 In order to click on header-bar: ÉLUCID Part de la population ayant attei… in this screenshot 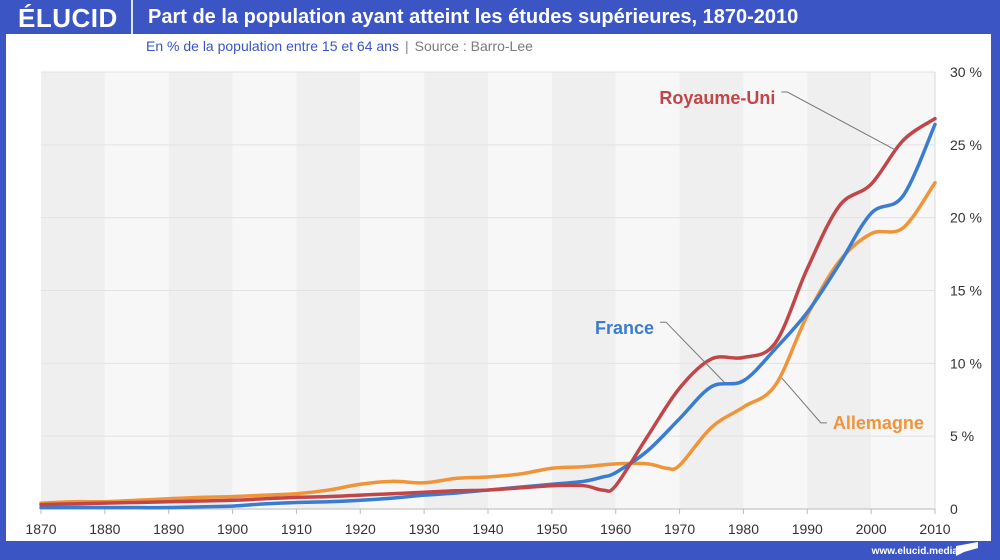, I will do `click(500, 18)`.